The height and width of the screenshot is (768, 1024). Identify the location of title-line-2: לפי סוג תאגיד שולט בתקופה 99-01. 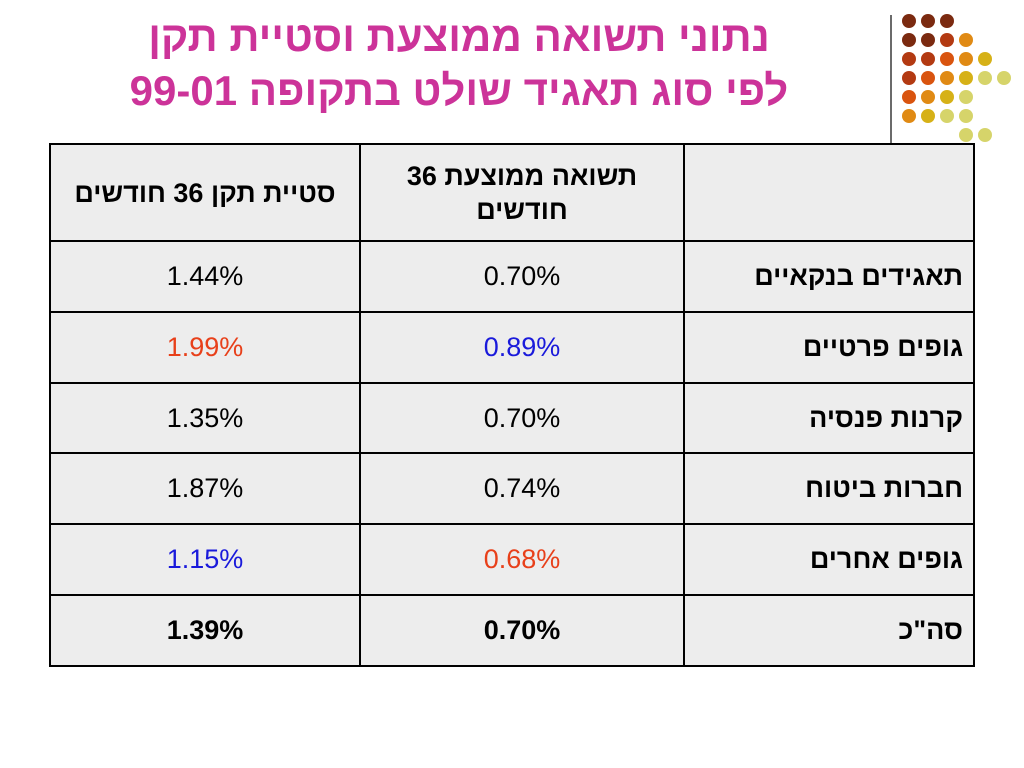
(459, 90).